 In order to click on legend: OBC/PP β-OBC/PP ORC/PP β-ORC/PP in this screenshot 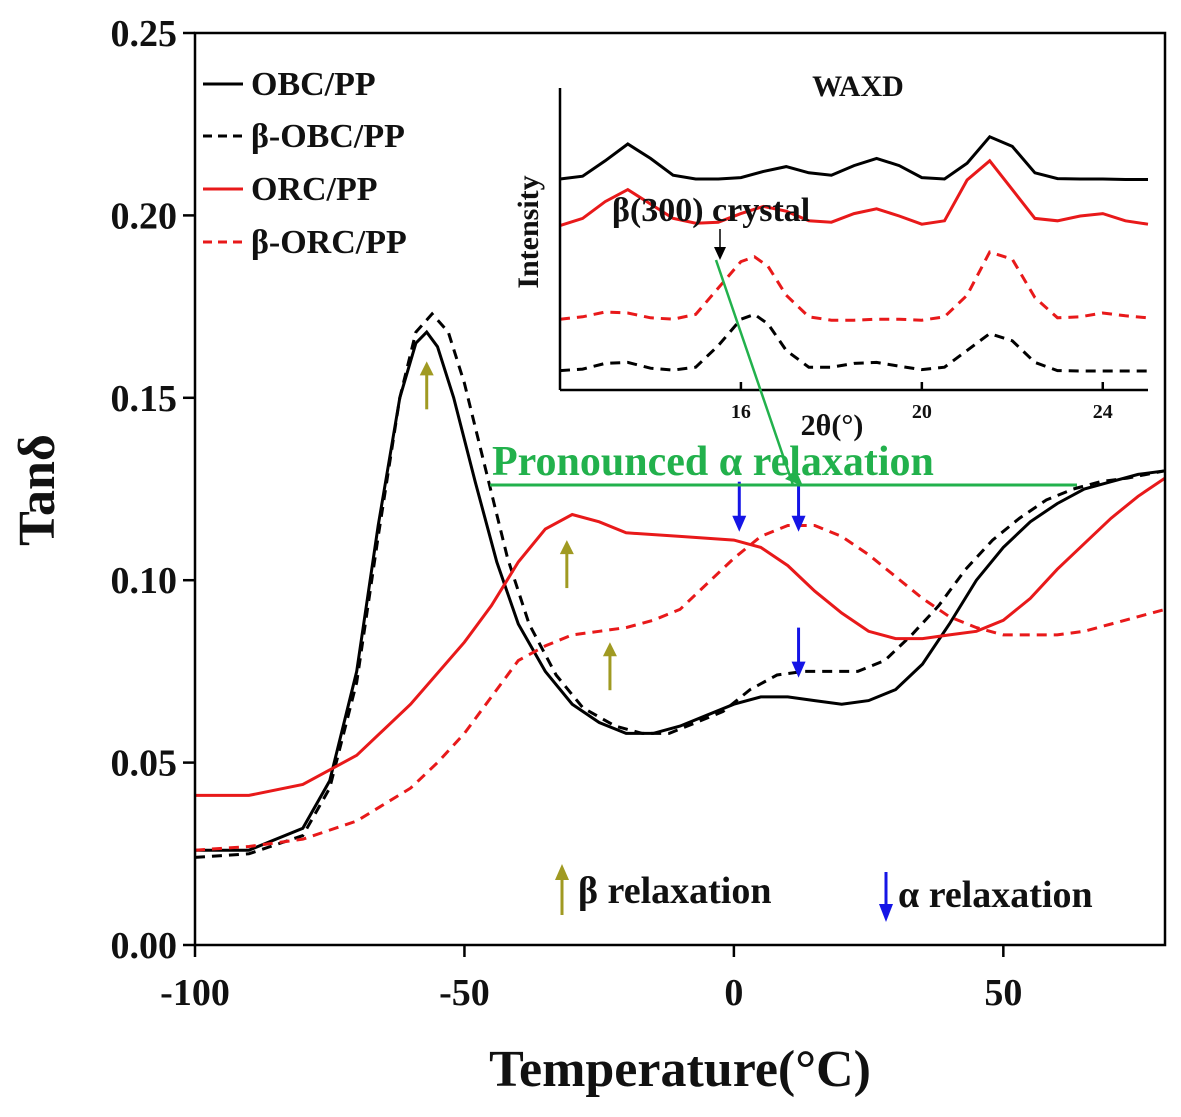, I will do `click(305, 163)`.